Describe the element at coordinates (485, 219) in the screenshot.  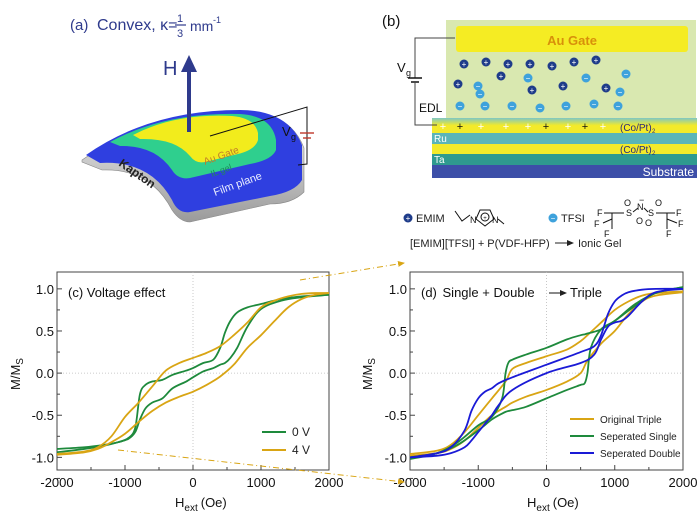
I see `emim-charge: +` at that location.